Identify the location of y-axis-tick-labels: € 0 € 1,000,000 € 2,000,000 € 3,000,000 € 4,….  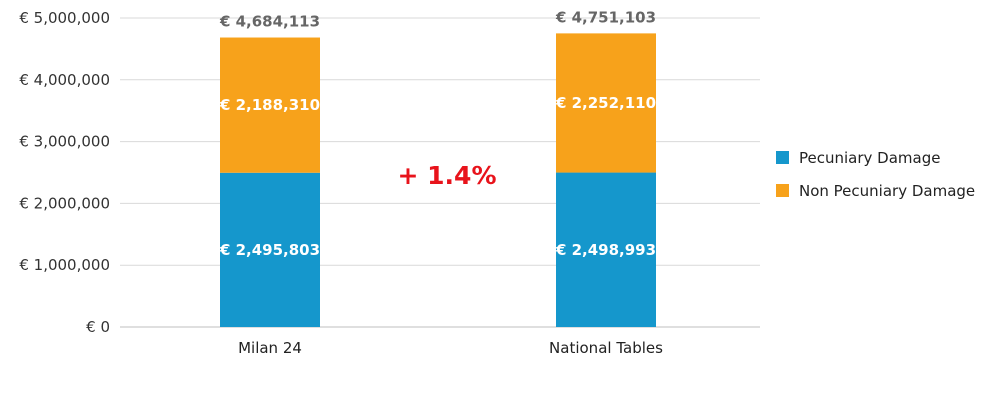
(64, 172).